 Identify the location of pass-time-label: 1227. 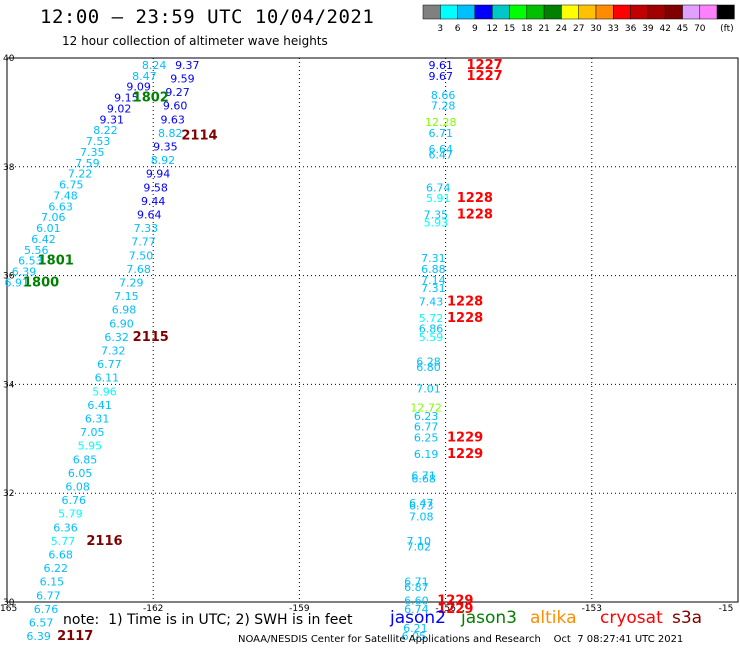
(484, 76).